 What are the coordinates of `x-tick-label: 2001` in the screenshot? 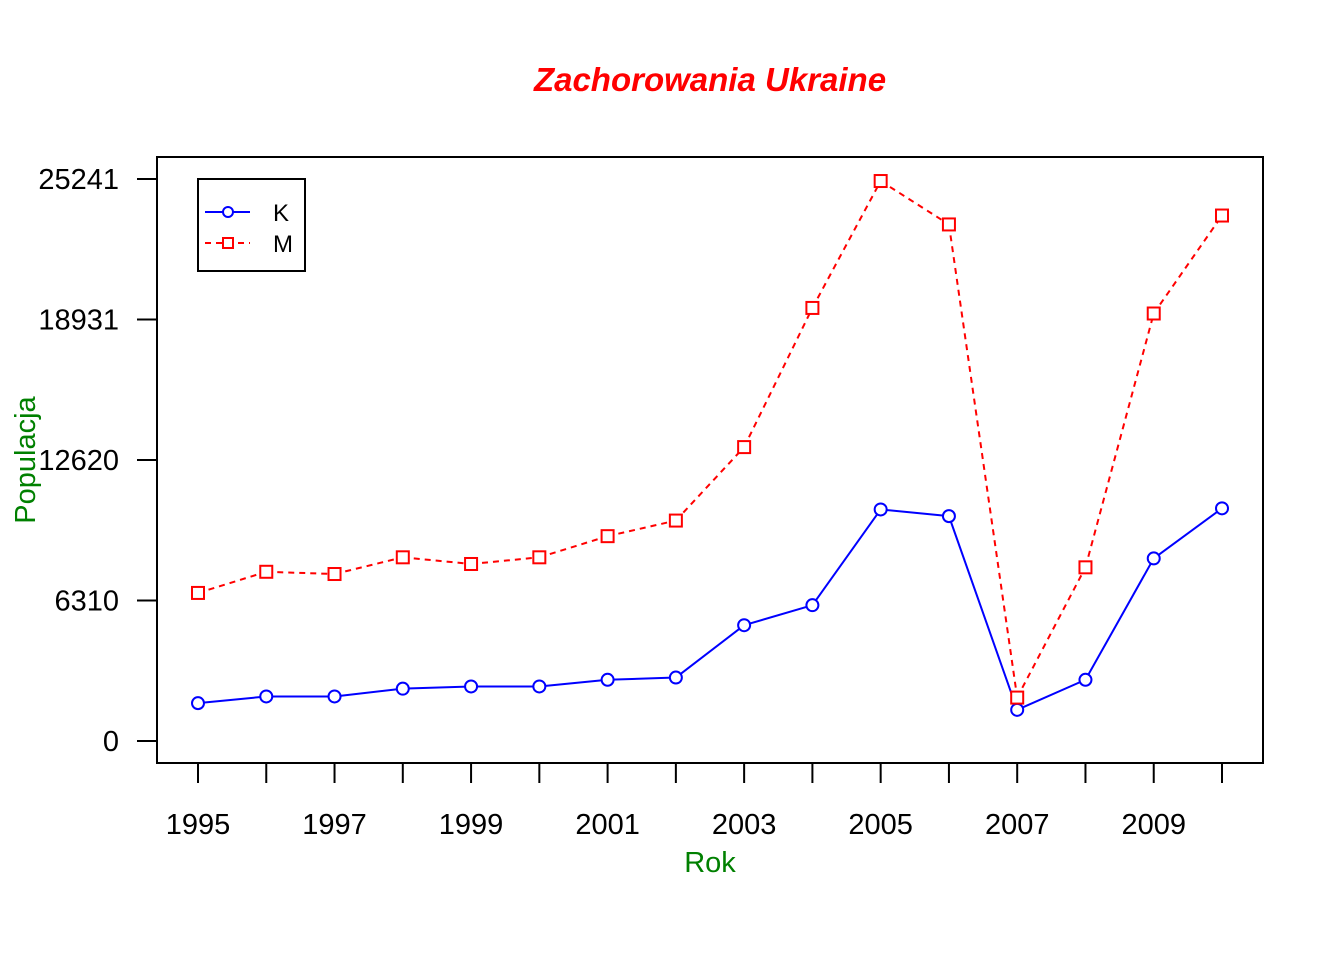 It's located at (607, 825).